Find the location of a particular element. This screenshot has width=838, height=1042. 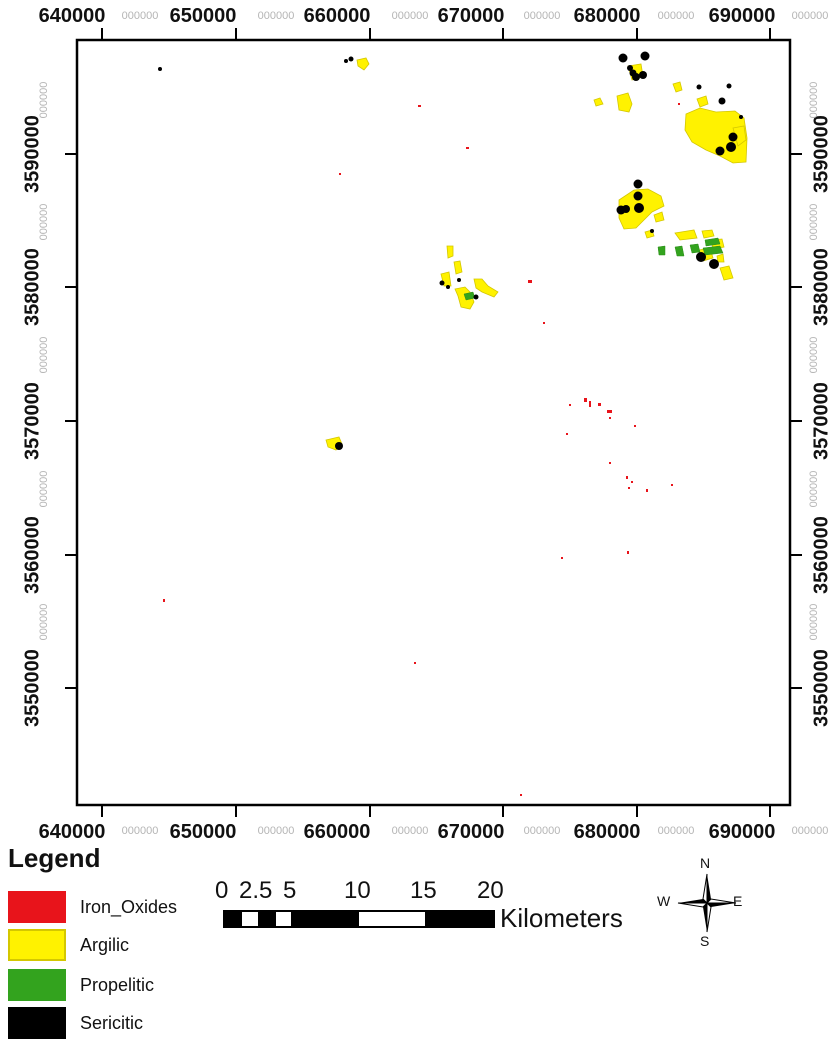

x-minor-top-1: 000000 is located at coordinates (276, 16).